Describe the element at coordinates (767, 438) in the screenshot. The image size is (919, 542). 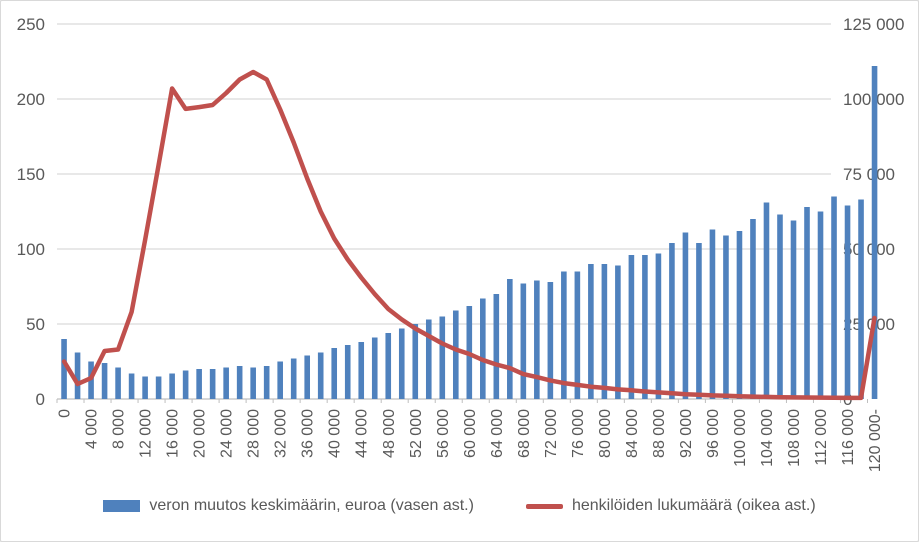
I see `x-axis-tick-label: 104 000` at that location.